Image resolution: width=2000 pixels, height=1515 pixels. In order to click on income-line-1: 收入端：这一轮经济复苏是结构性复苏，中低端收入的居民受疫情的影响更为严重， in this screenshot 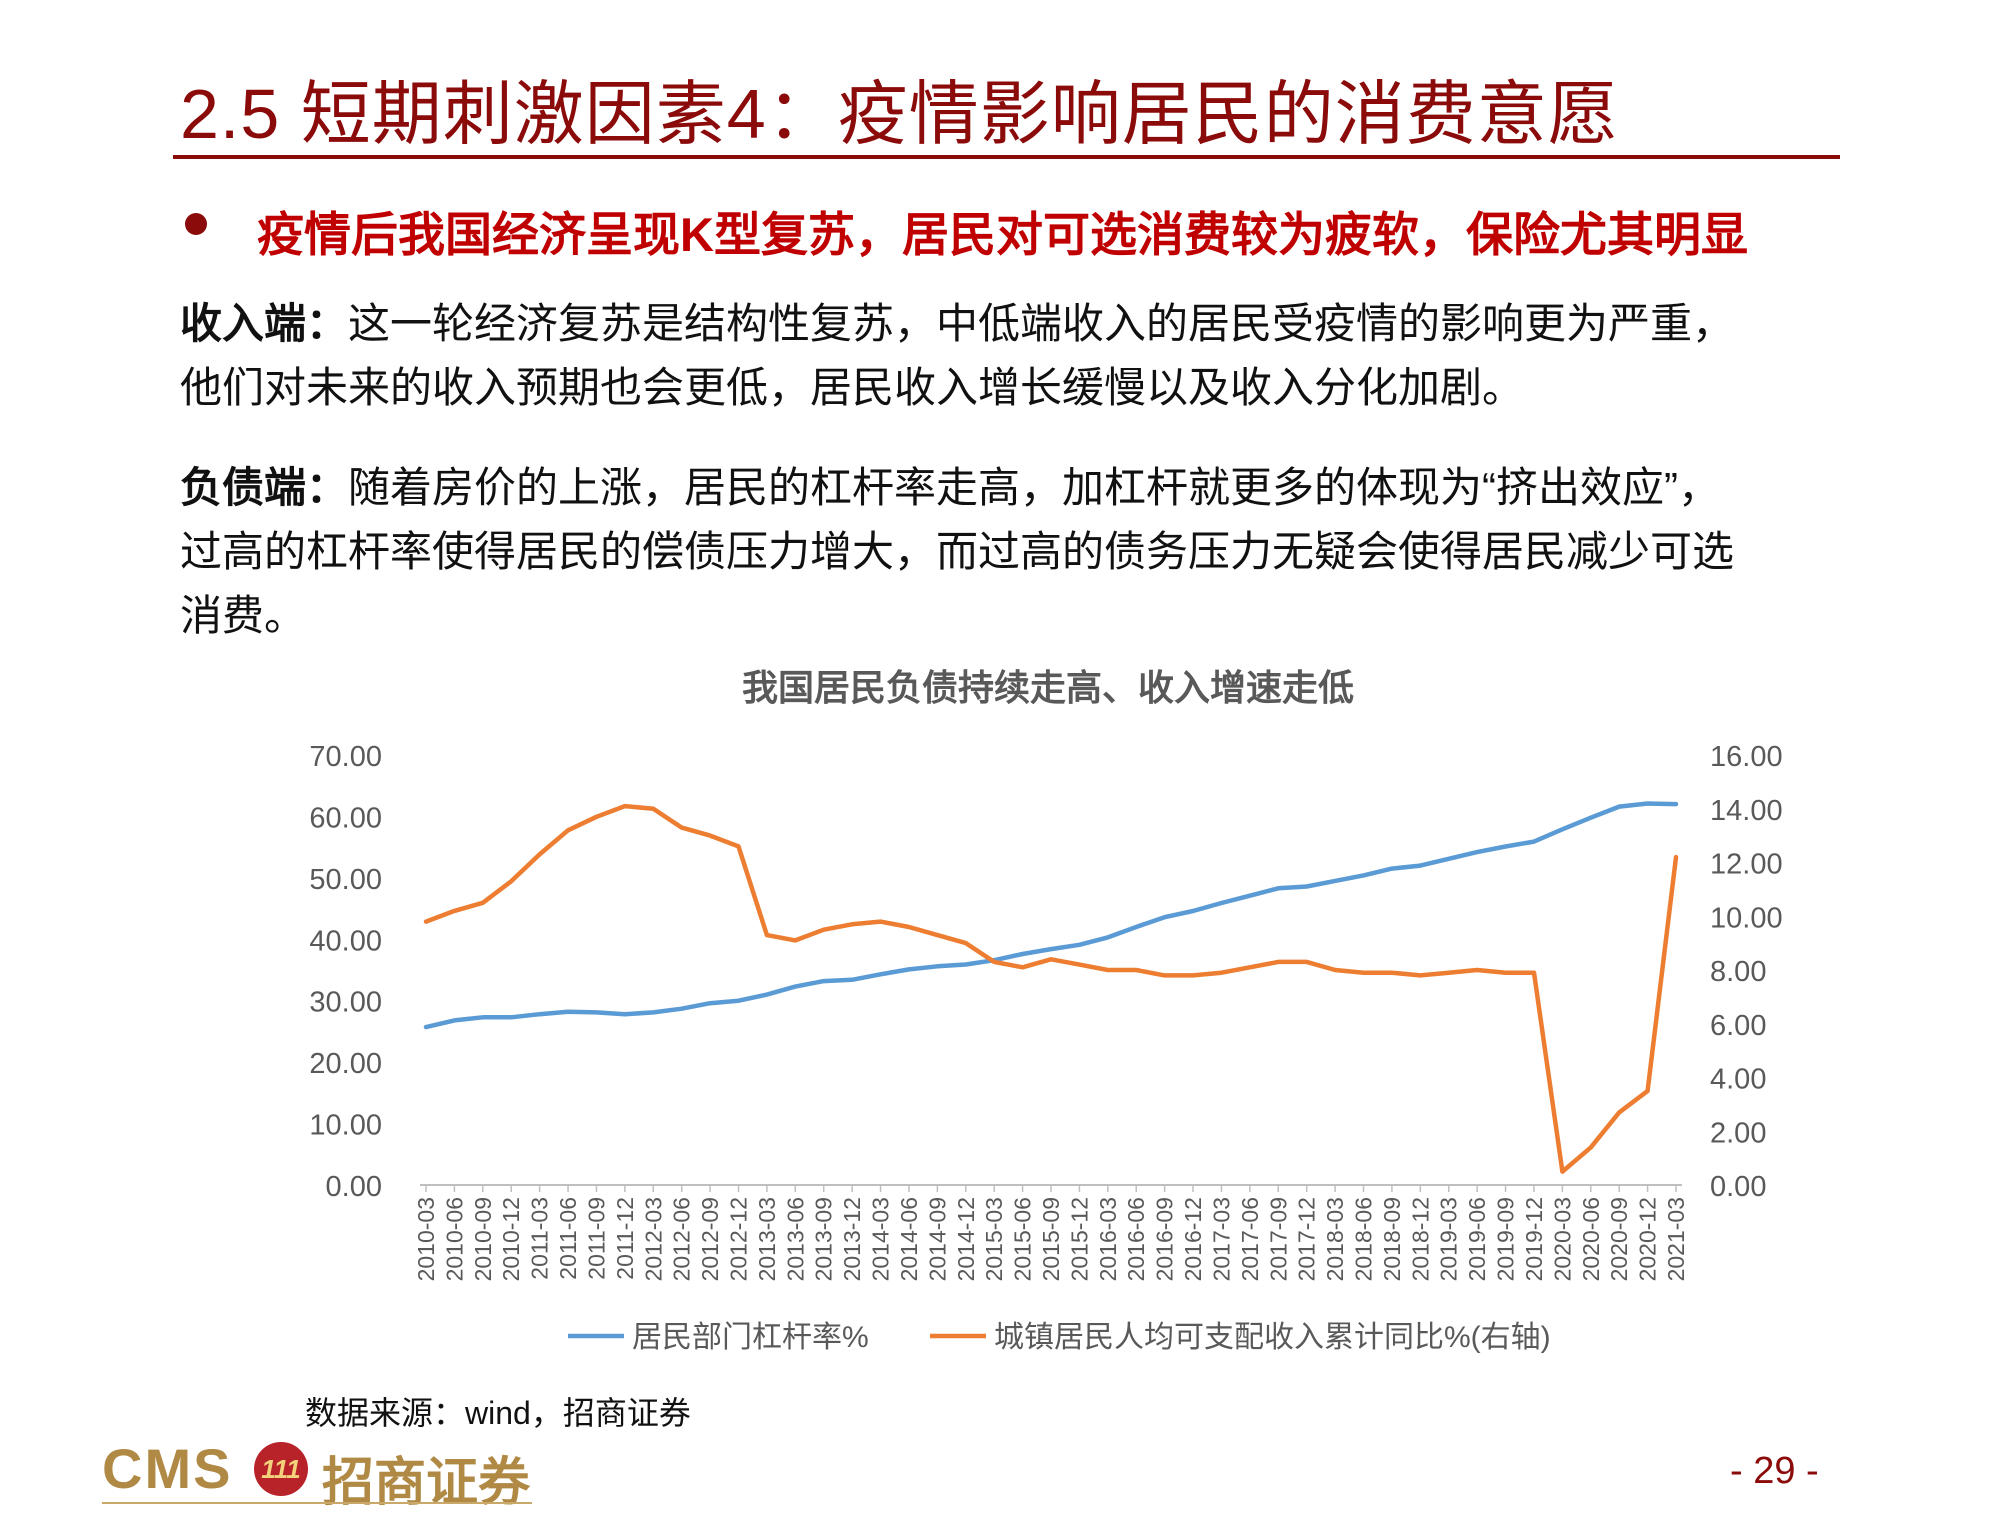, I will do `click(957, 324)`.